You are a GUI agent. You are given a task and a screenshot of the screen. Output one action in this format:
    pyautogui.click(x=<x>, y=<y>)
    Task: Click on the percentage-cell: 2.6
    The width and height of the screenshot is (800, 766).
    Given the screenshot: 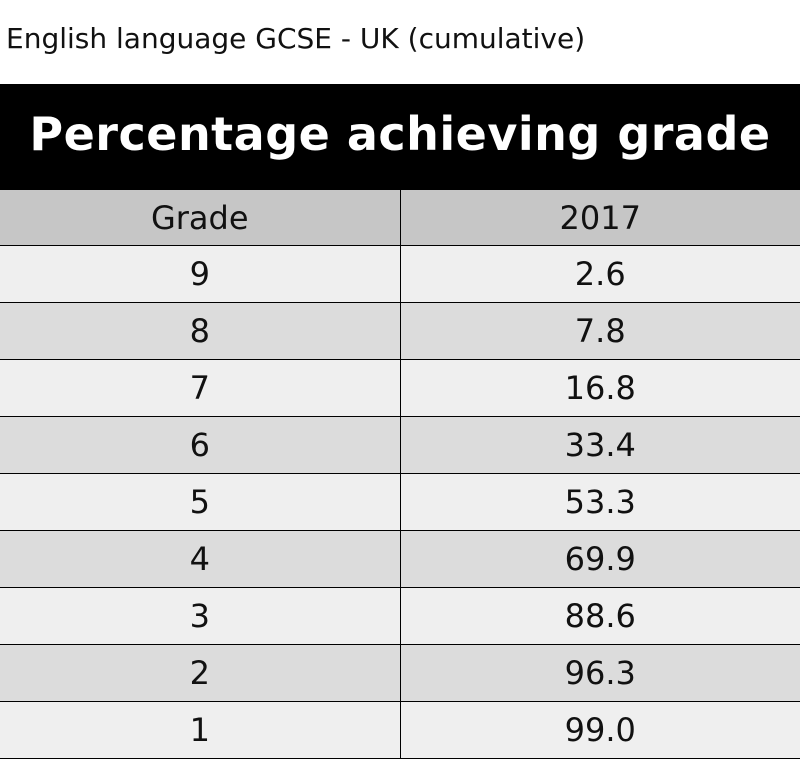 What is the action you would take?
    pyautogui.click(x=599, y=274)
    